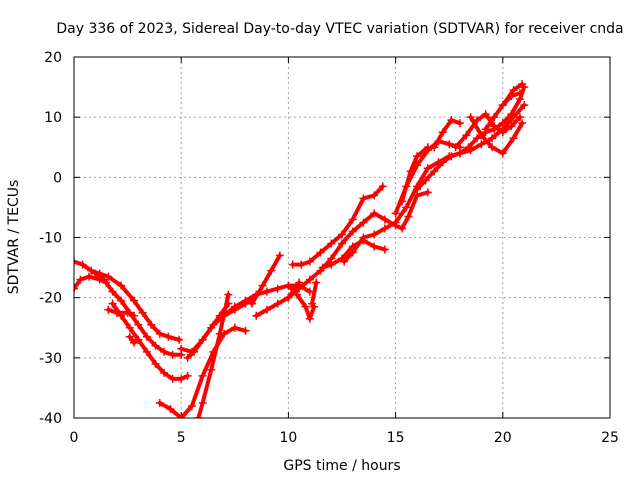 The image size is (640, 480). What do you see at coordinates (53, 58) in the screenshot?
I see `y-tick-label: 20` at bounding box center [53, 58].